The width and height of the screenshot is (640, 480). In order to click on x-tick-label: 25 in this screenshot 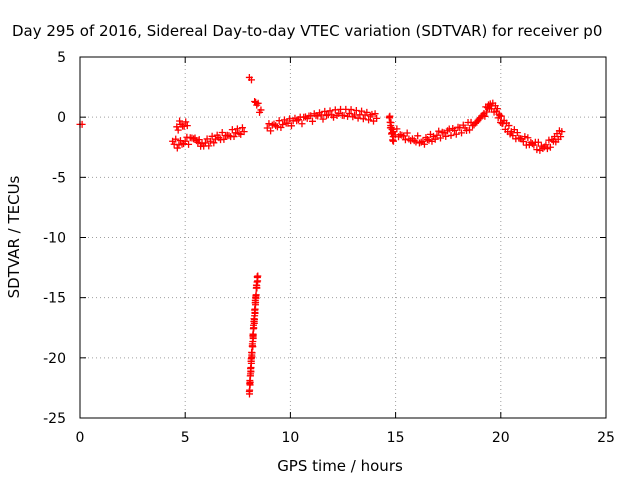, I will do `click(606, 438)`.